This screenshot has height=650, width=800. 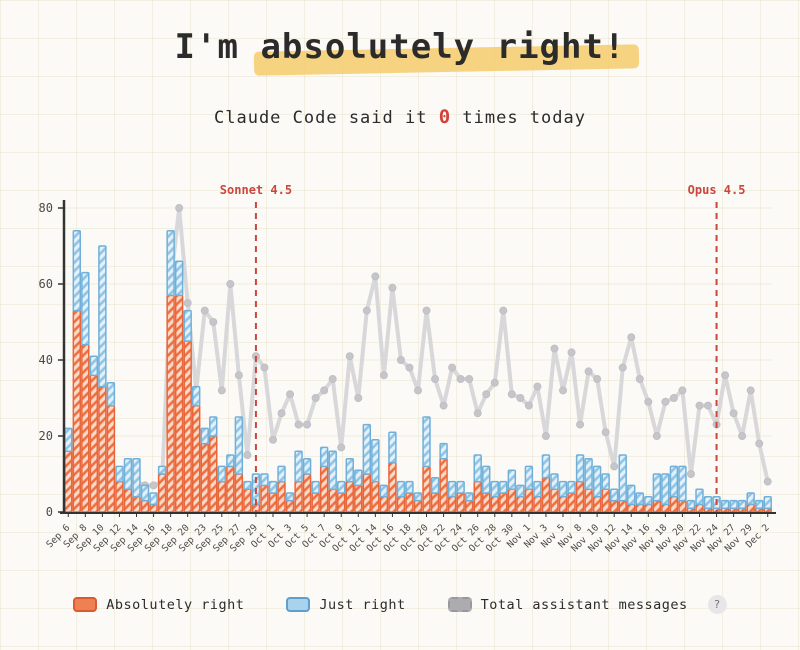 I want to click on title-highlight: absolutely right!, so click(x=442, y=47).